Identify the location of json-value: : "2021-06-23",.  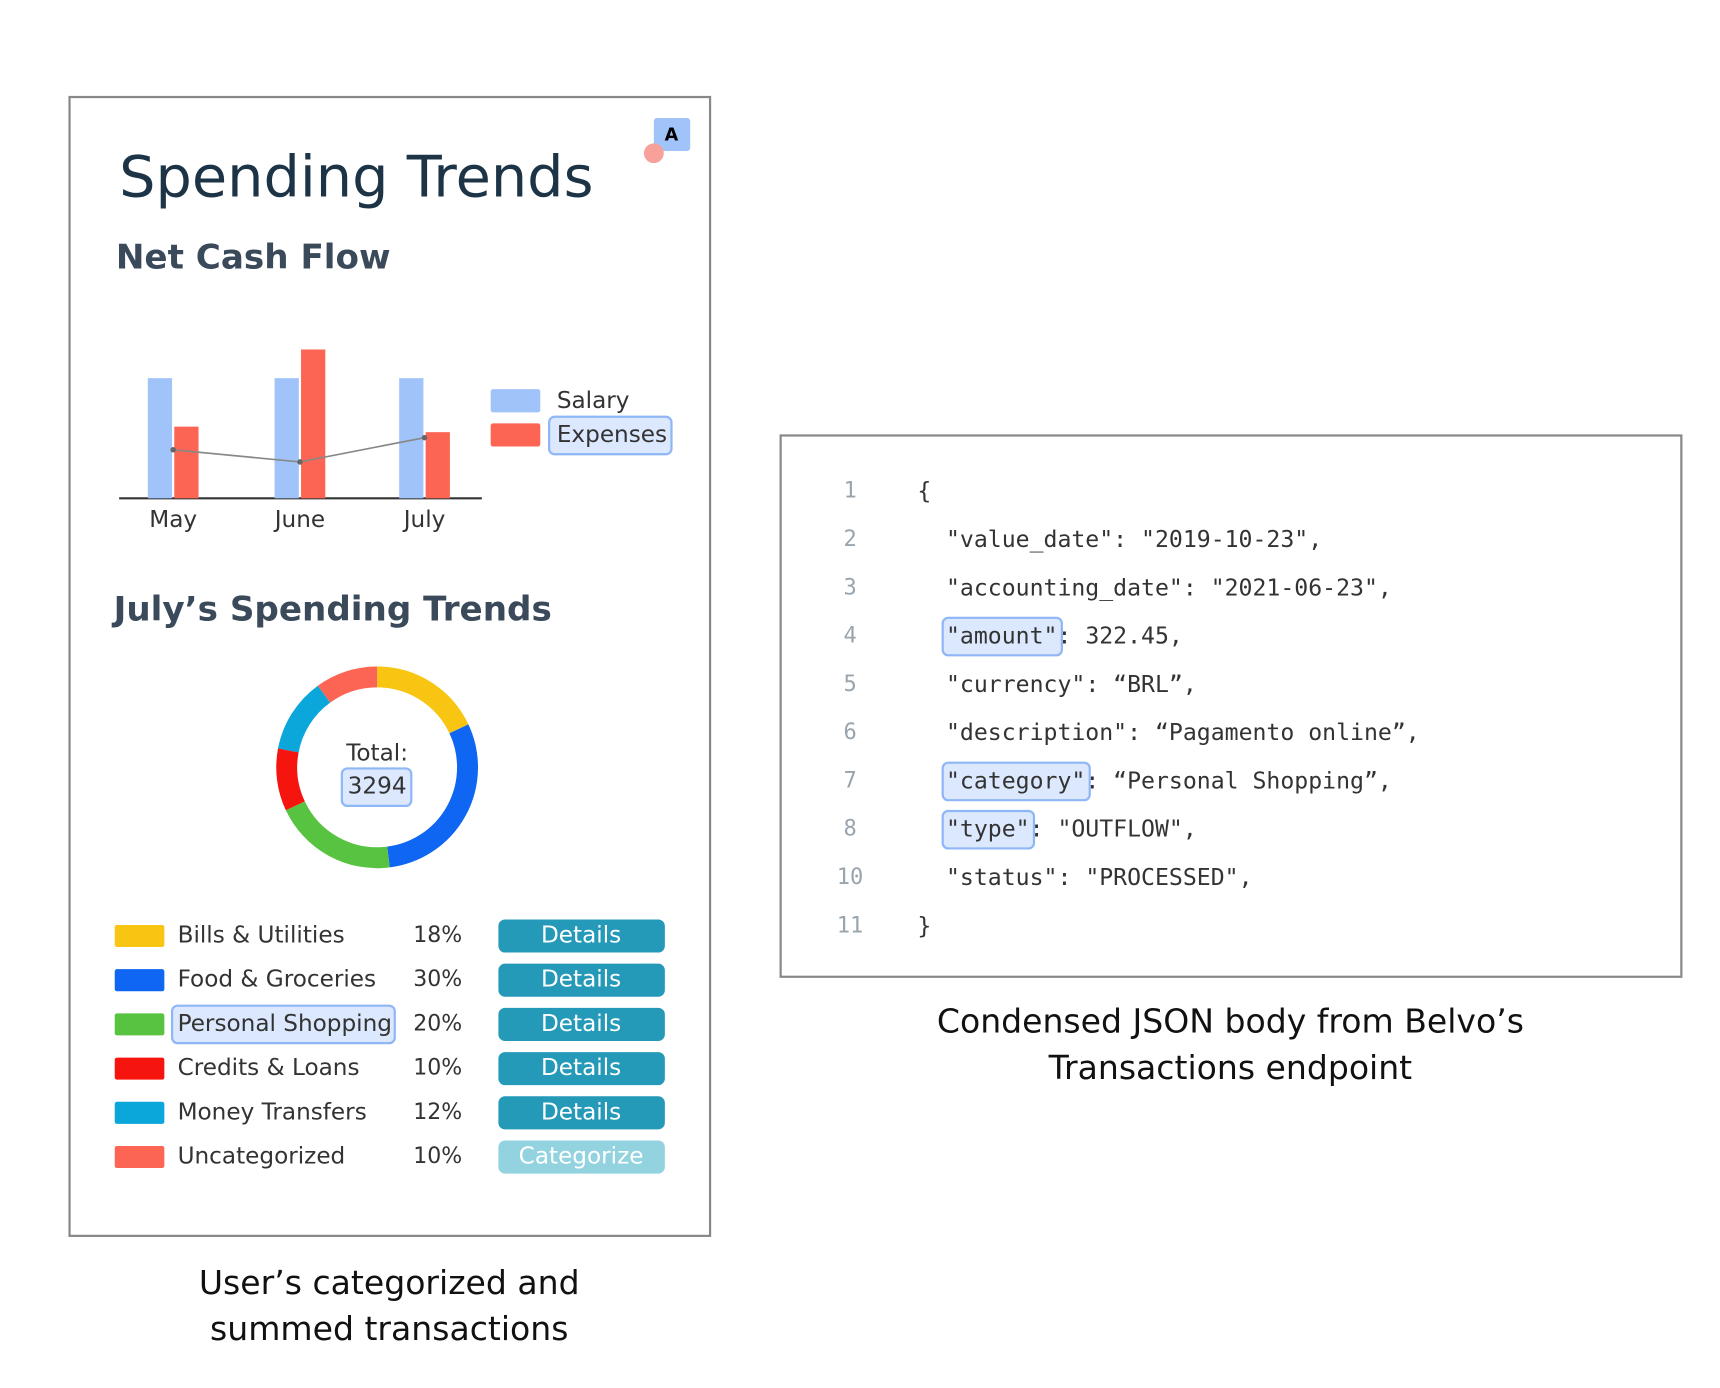
(1287, 588).